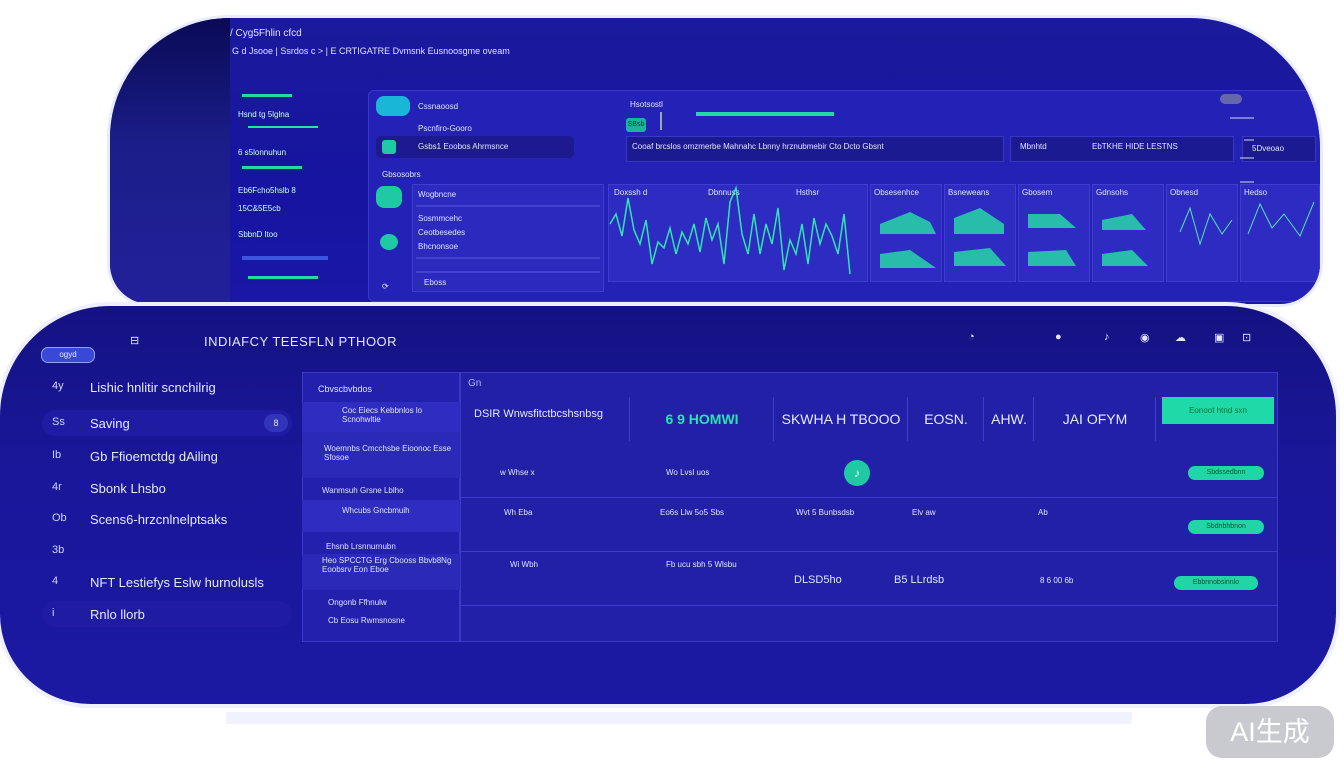 The width and height of the screenshot is (1344, 768). What do you see at coordinates (524, 564) in the screenshot?
I see `cell: Wi Wbh` at bounding box center [524, 564].